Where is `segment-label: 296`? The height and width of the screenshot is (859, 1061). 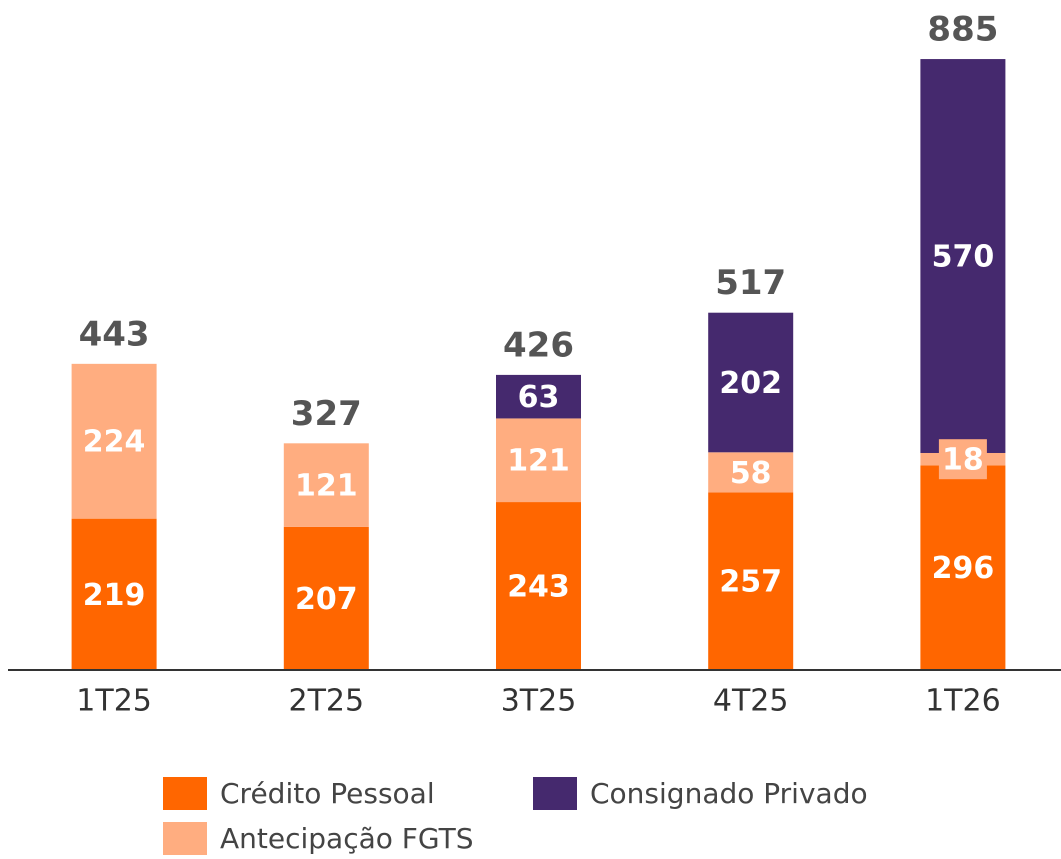 segment-label: 296 is located at coordinates (963, 568).